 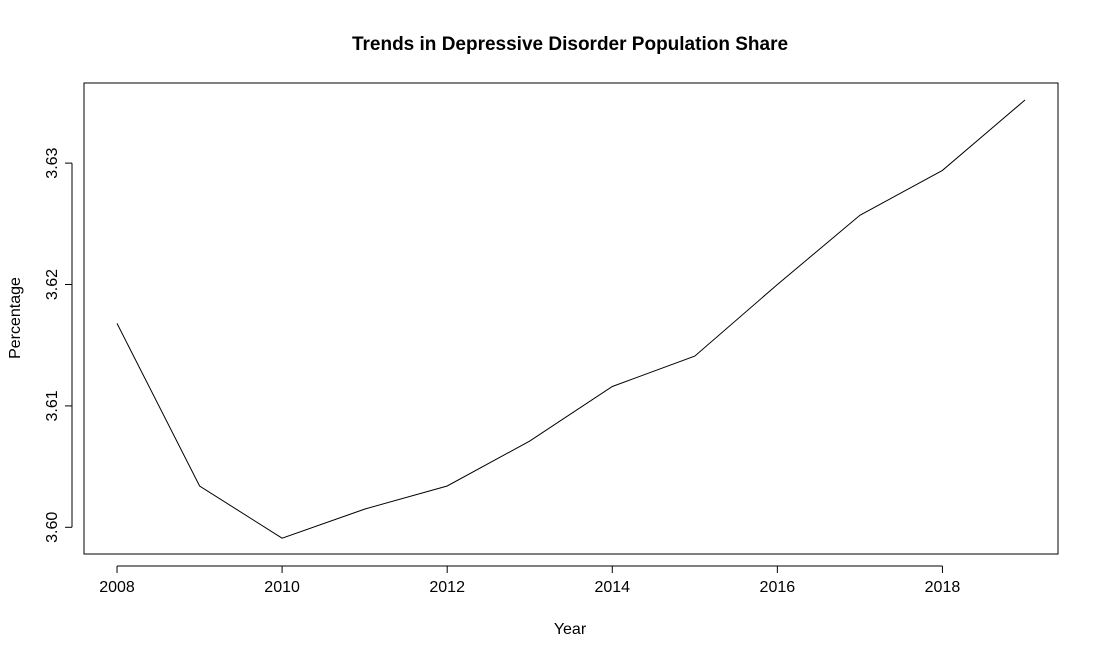 I want to click on x-tick-label: 2010, so click(x=282, y=587).